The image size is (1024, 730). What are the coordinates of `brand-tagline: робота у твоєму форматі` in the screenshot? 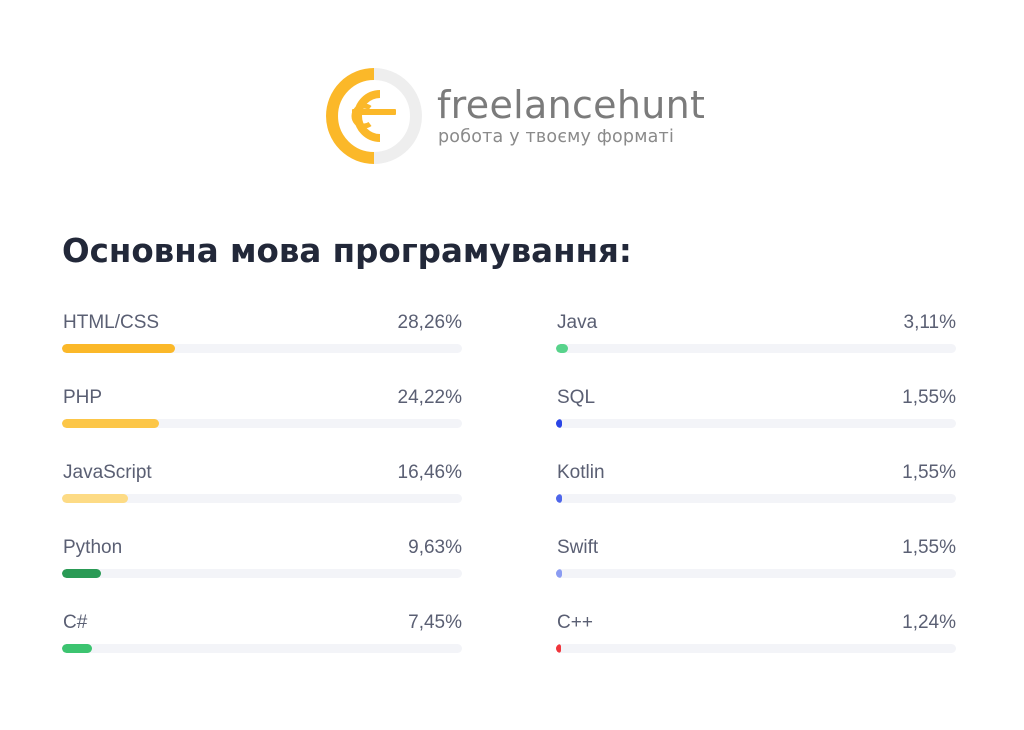 It's located at (556, 137).